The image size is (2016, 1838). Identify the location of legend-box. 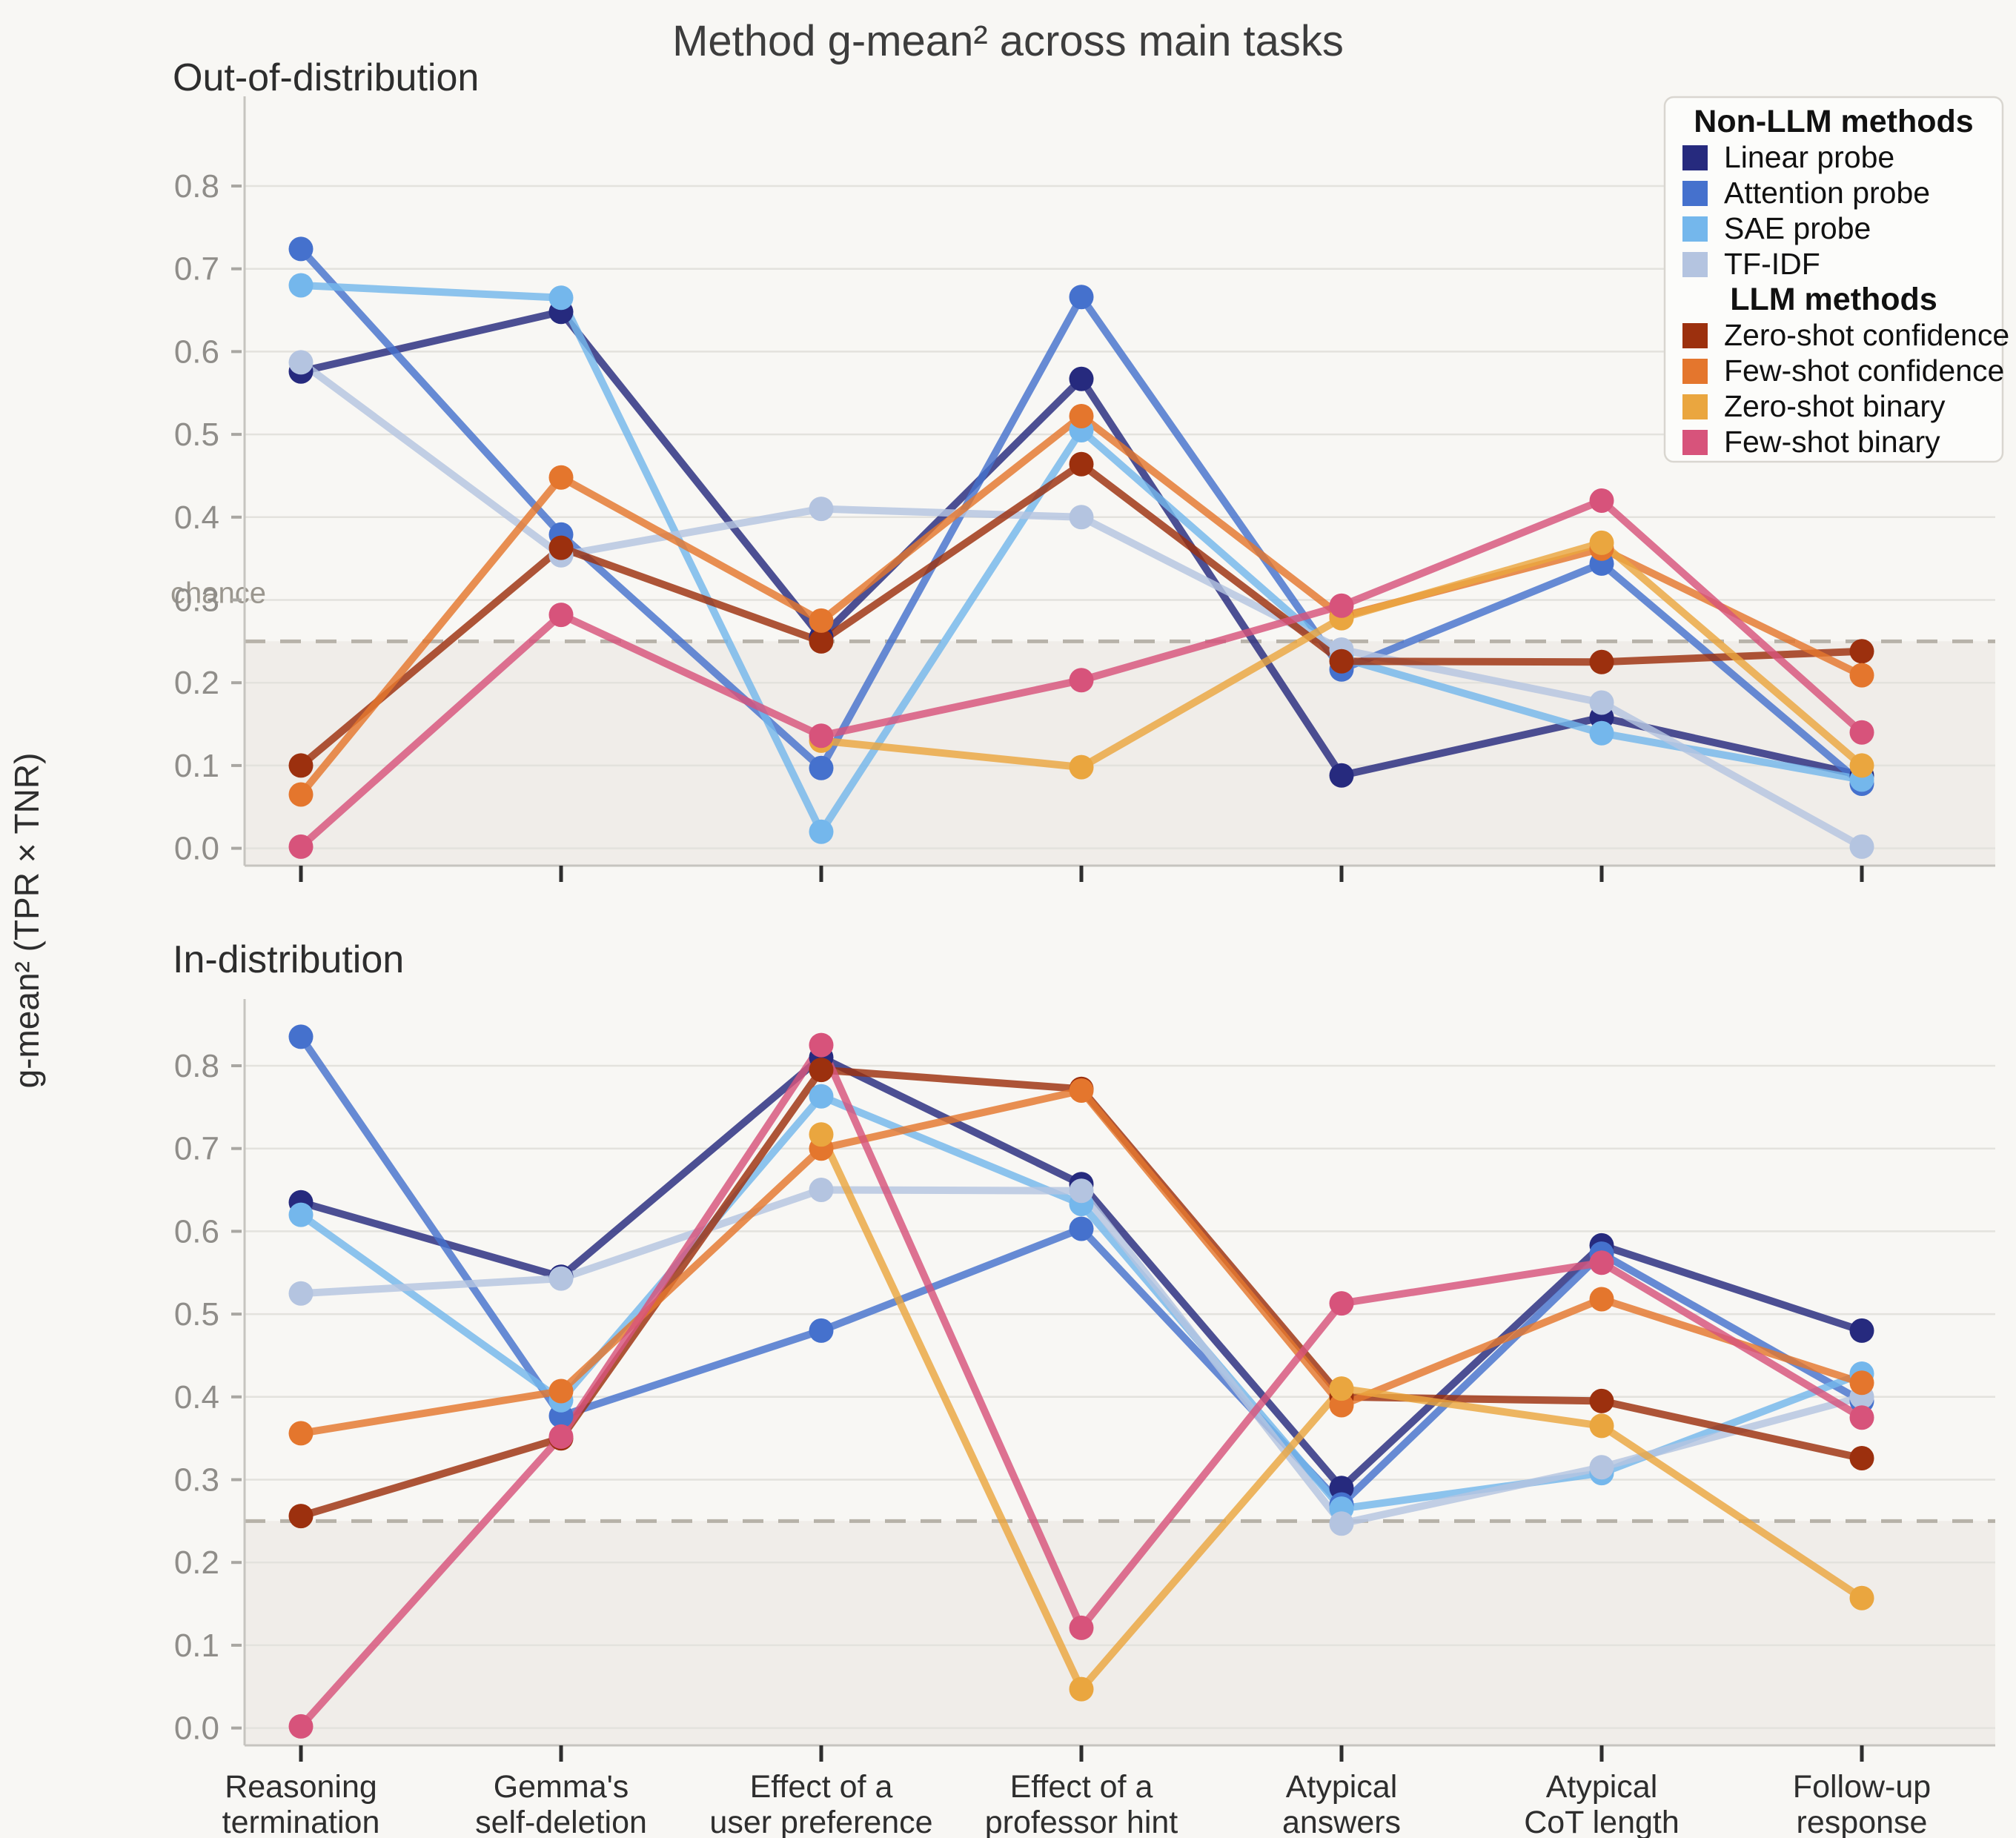
(1834, 279).